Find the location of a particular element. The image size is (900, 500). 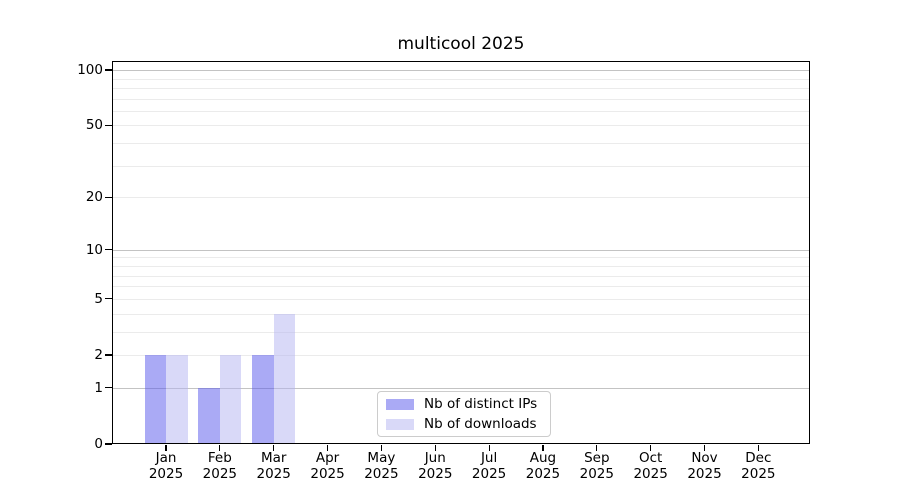

x-tick-mar is located at coordinates (274, 448).